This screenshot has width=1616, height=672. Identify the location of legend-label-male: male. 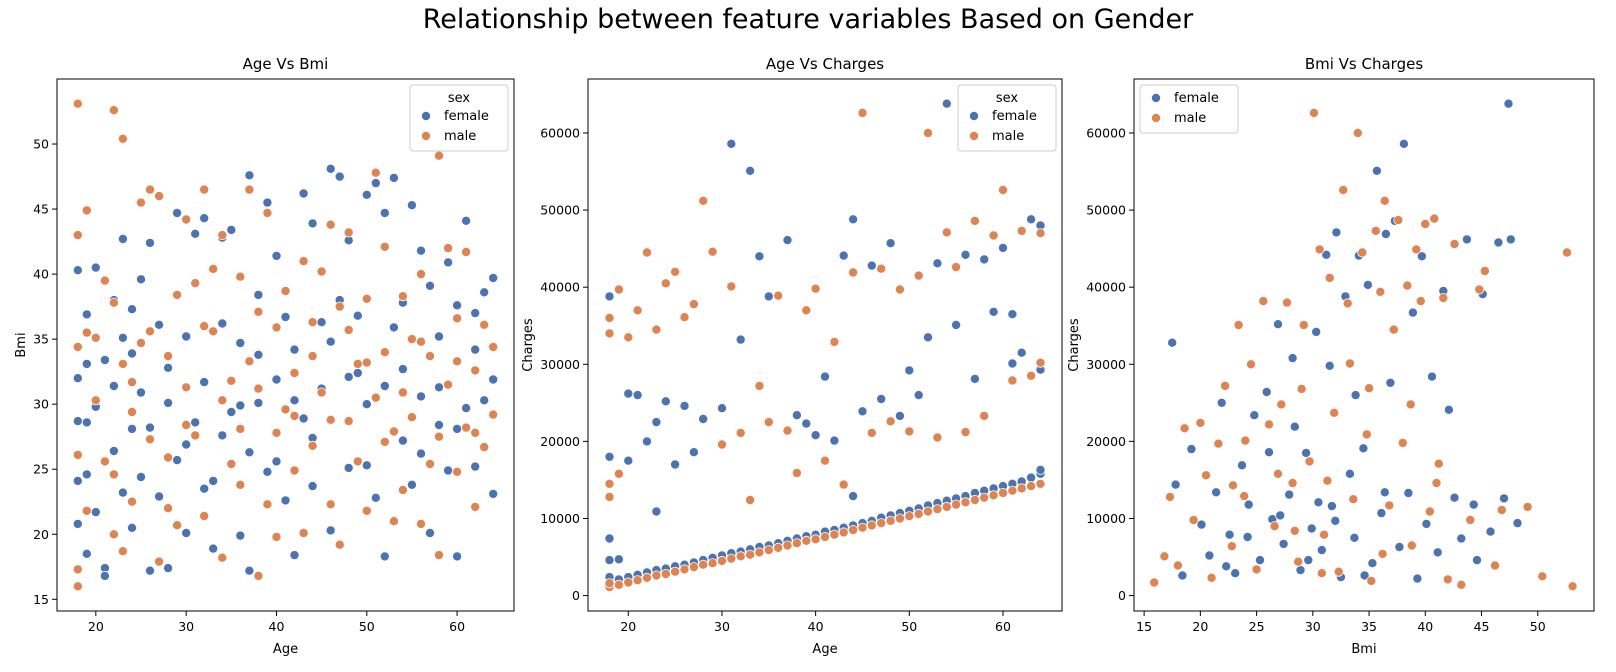
(460, 136).